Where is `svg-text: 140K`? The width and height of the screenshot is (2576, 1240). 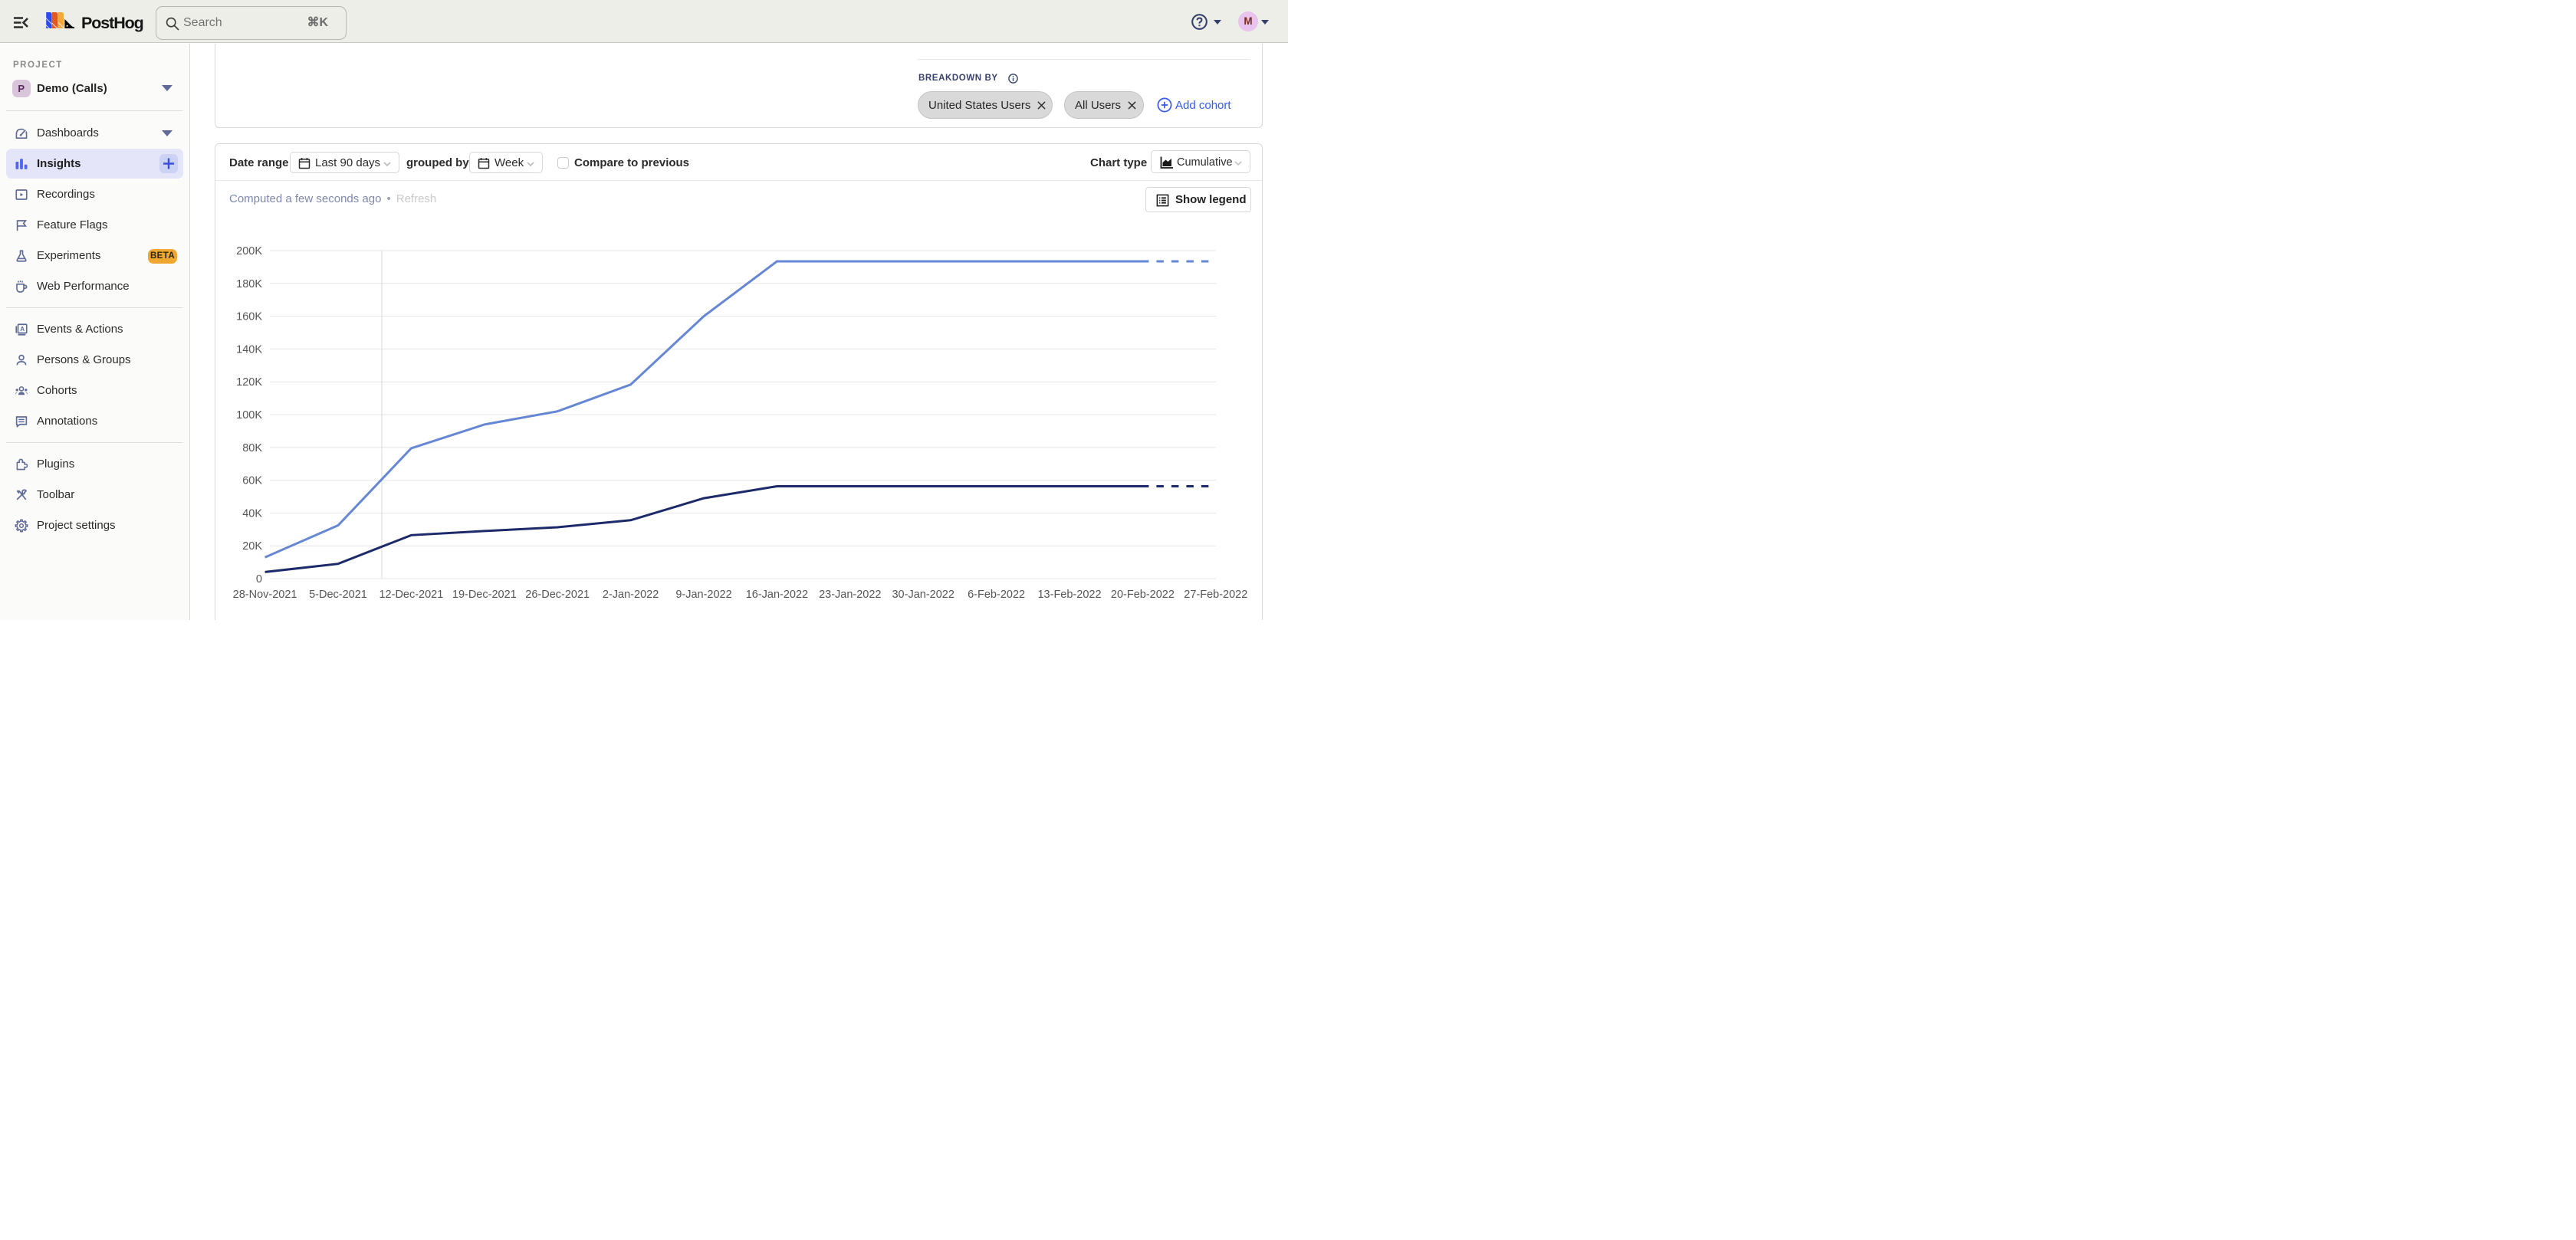 svg-text: 140K is located at coordinates (249, 349).